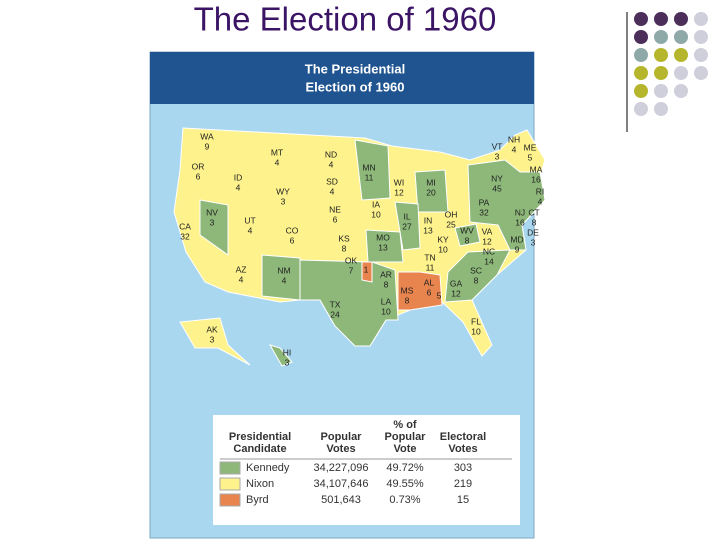 This screenshot has width=720, height=540. Describe the element at coordinates (484, 202) in the screenshot. I see `state-abbr: PA` at that location.